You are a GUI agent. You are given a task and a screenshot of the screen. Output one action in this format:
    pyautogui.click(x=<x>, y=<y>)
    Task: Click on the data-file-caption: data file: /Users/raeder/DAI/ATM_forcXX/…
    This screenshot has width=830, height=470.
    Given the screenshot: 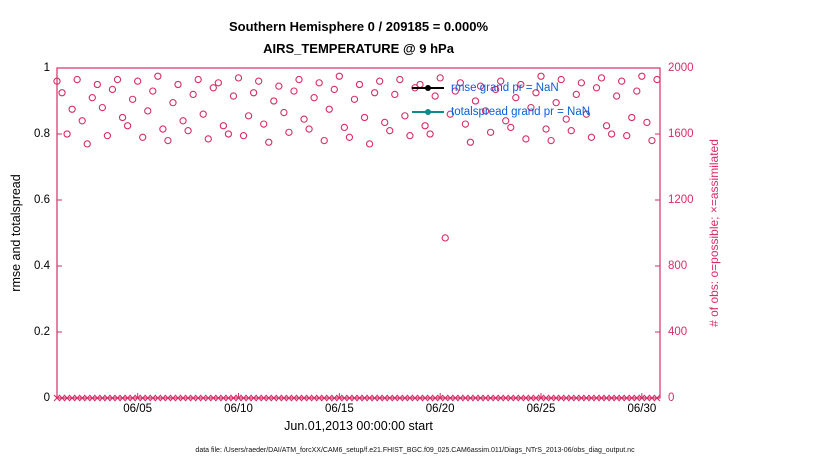 What is the action you would take?
    pyautogui.click(x=415, y=450)
    